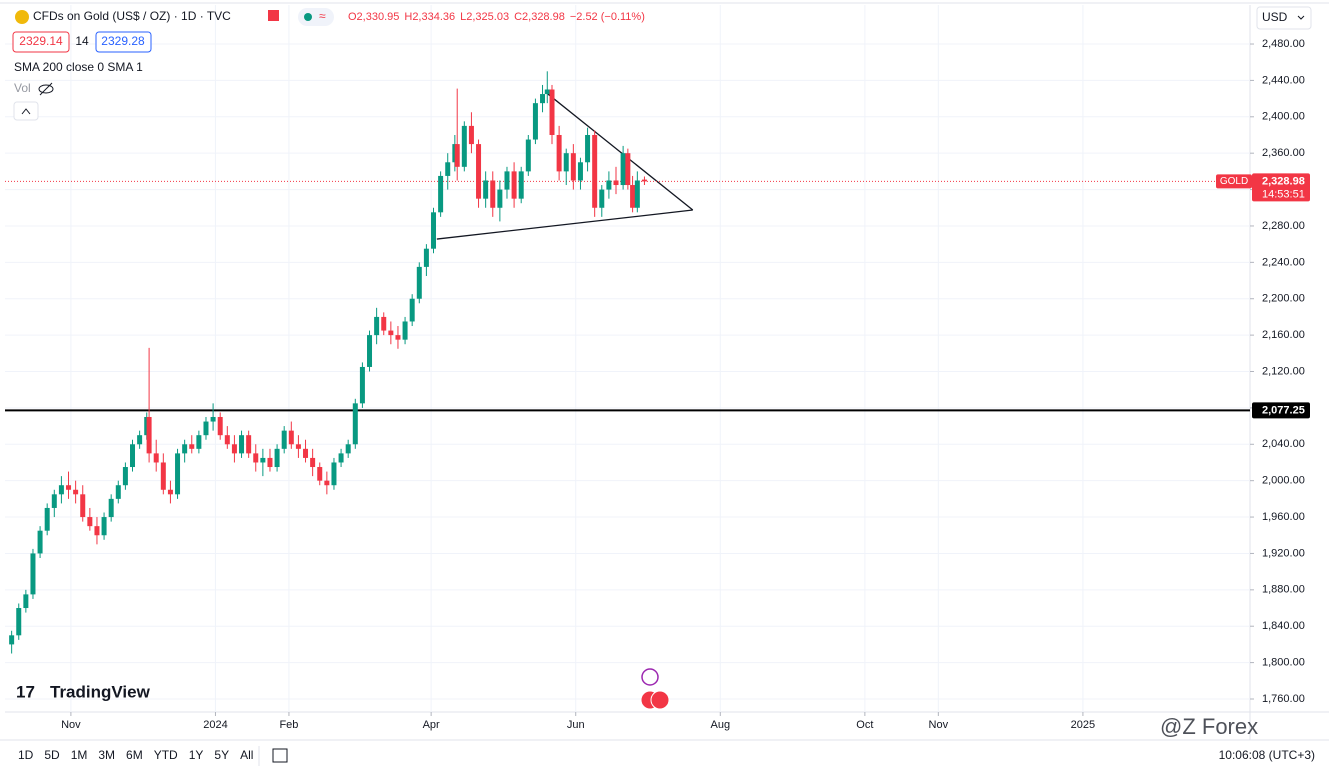  What do you see at coordinates (1283, 117) in the screenshot?
I see `y-tick-label: 2,400.00` at bounding box center [1283, 117].